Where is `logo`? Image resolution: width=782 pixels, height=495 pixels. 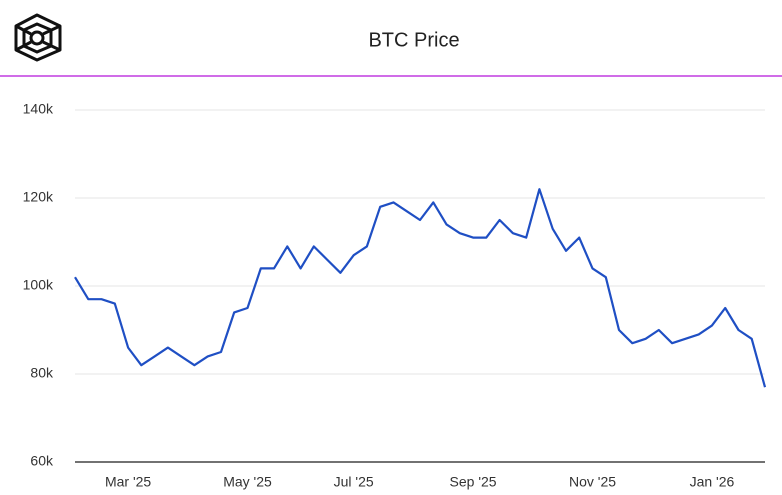 logo is located at coordinates (38, 37).